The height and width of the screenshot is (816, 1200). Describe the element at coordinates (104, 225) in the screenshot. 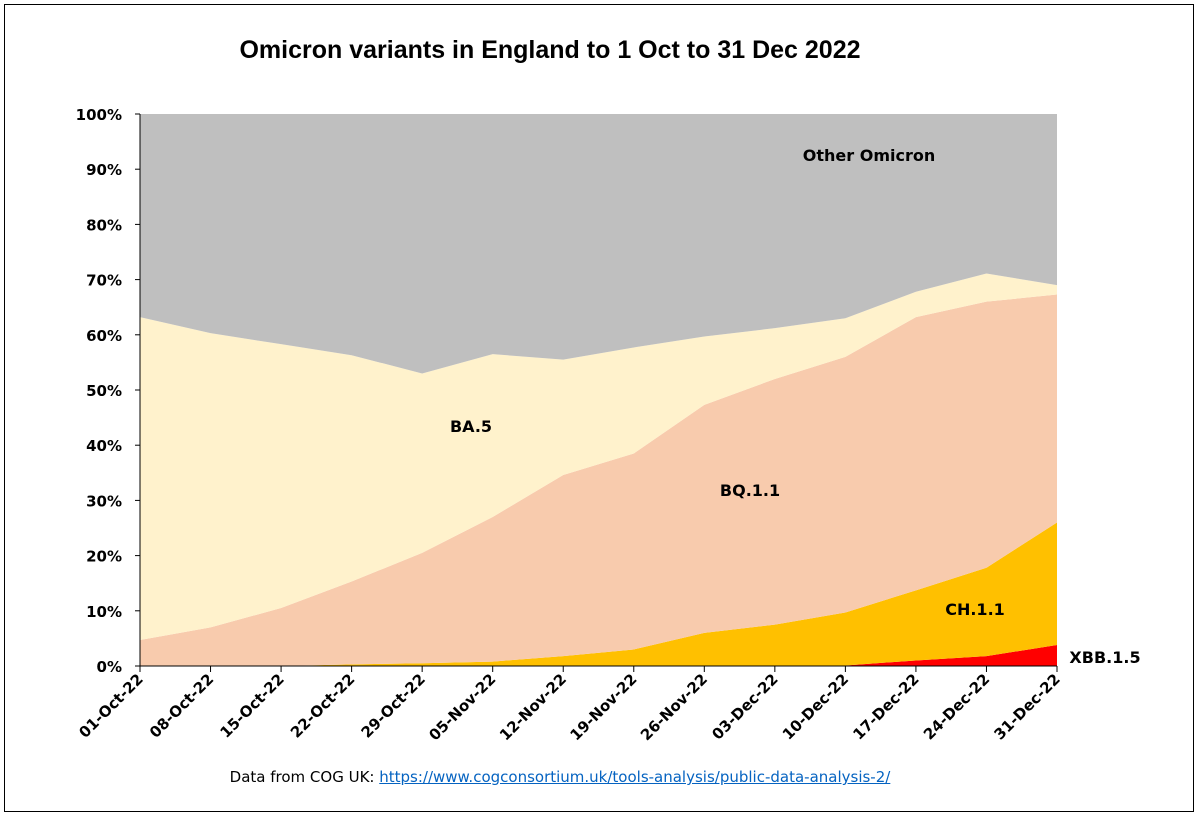

I see `y-tick-label: 80%` at that location.